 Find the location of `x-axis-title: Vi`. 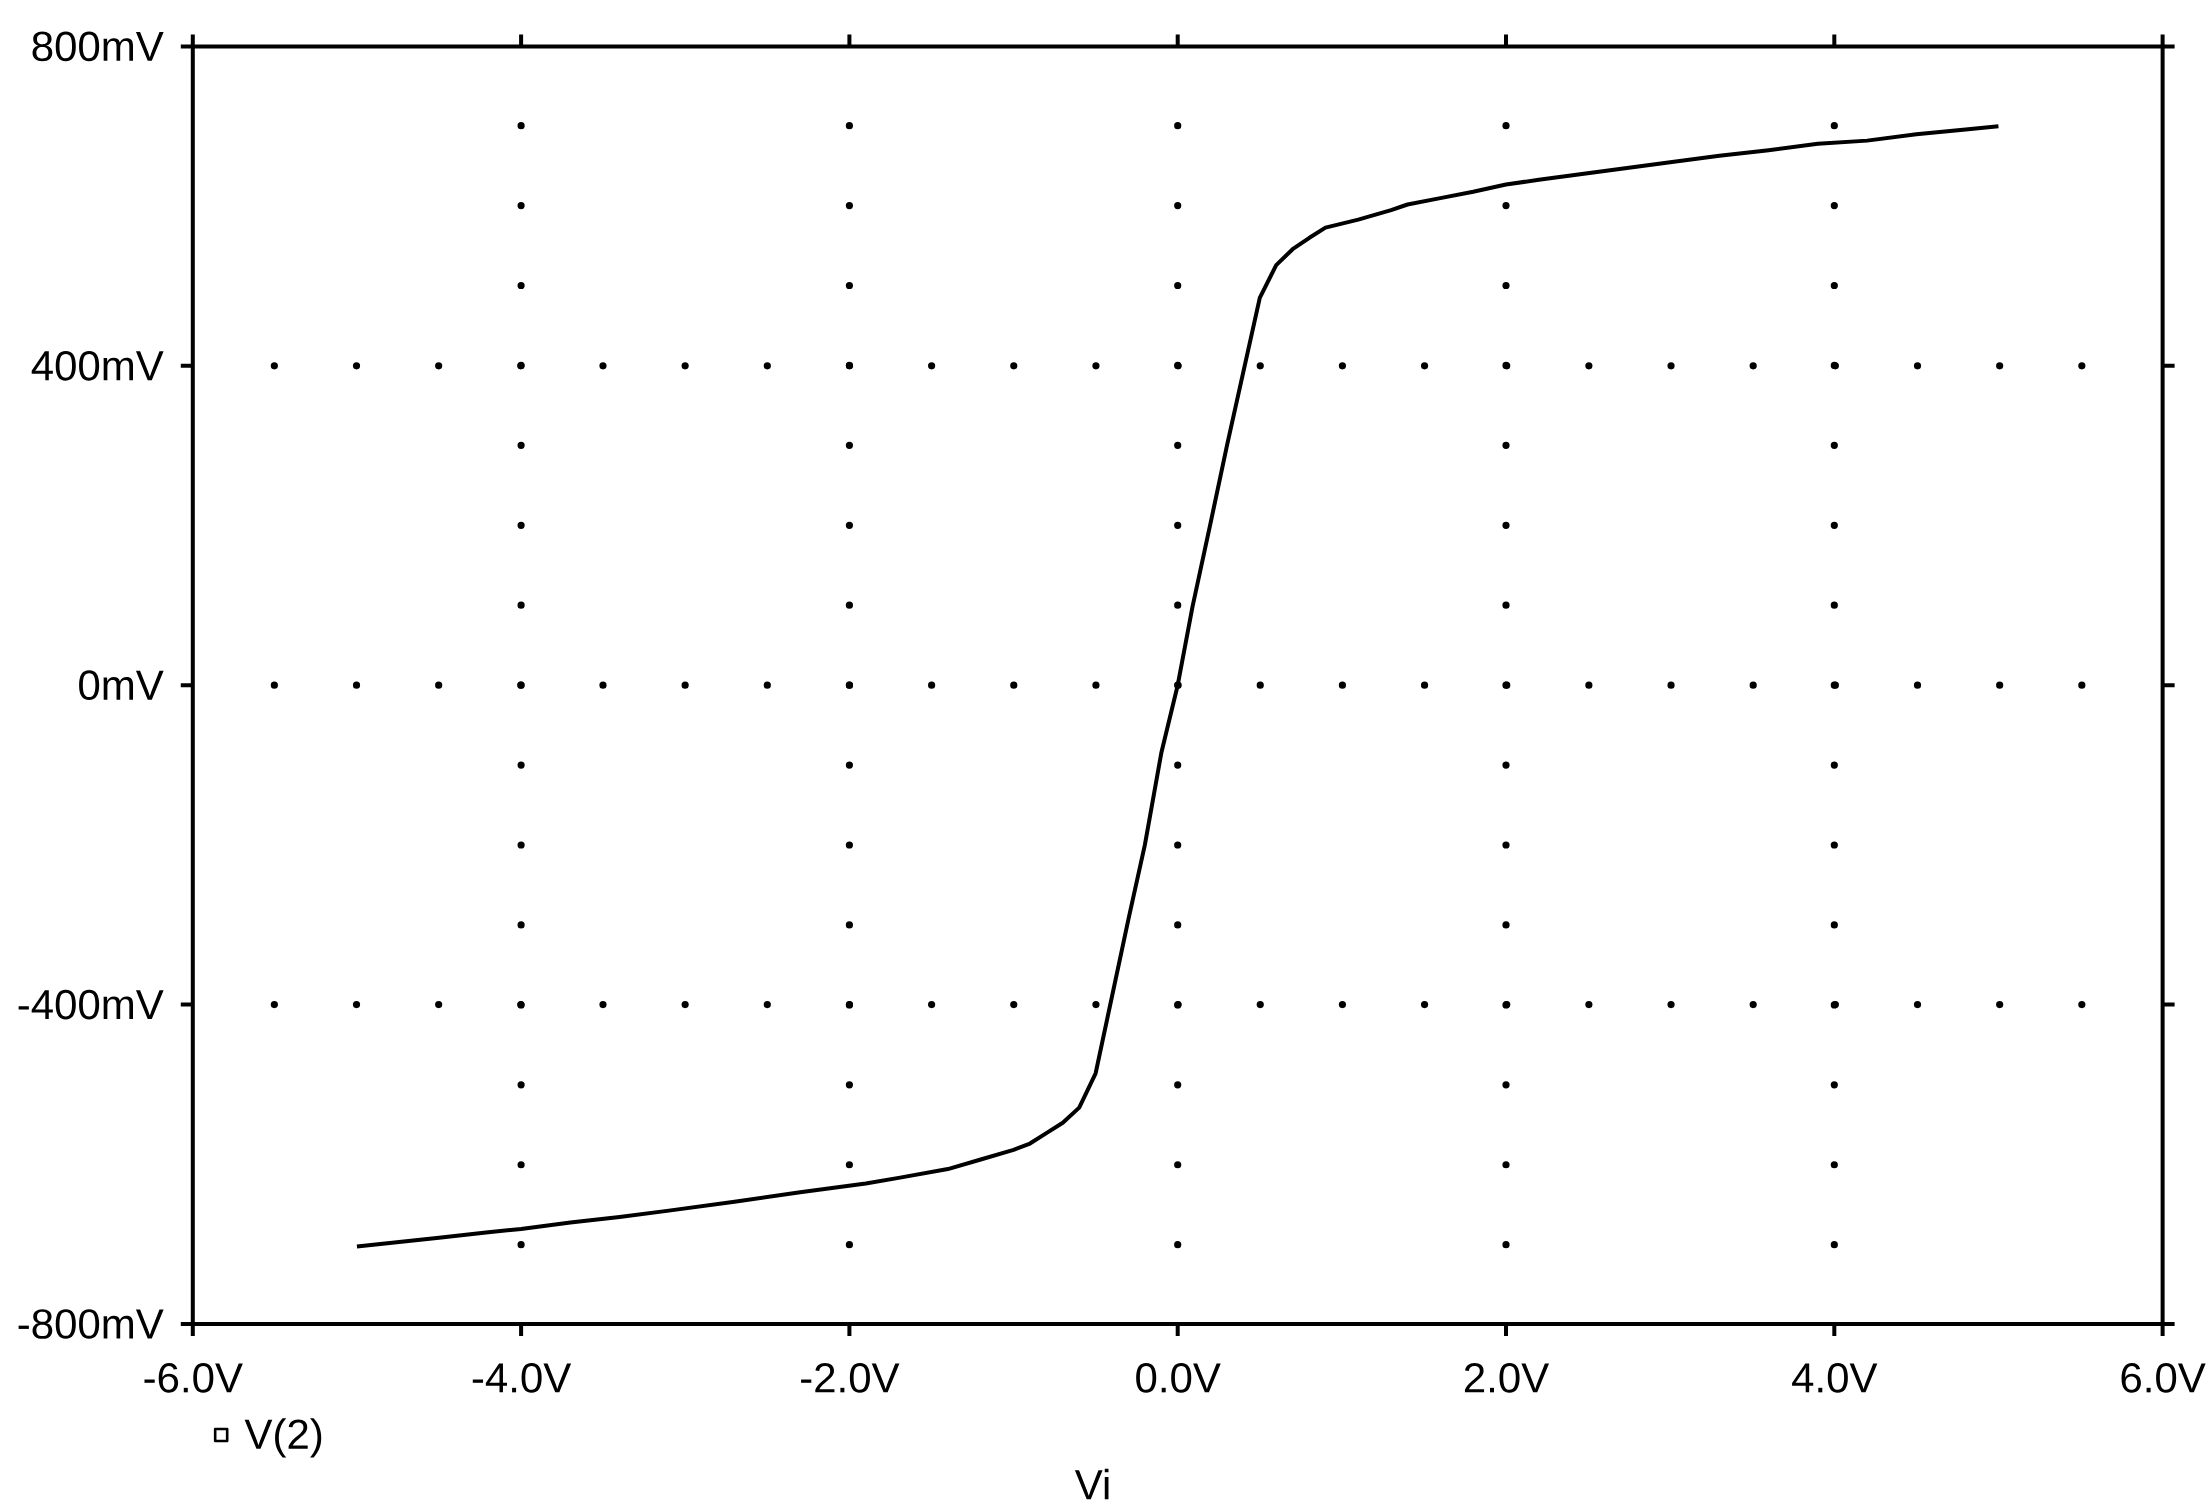

x-axis-title: Vi is located at coordinates (1091, 1484).